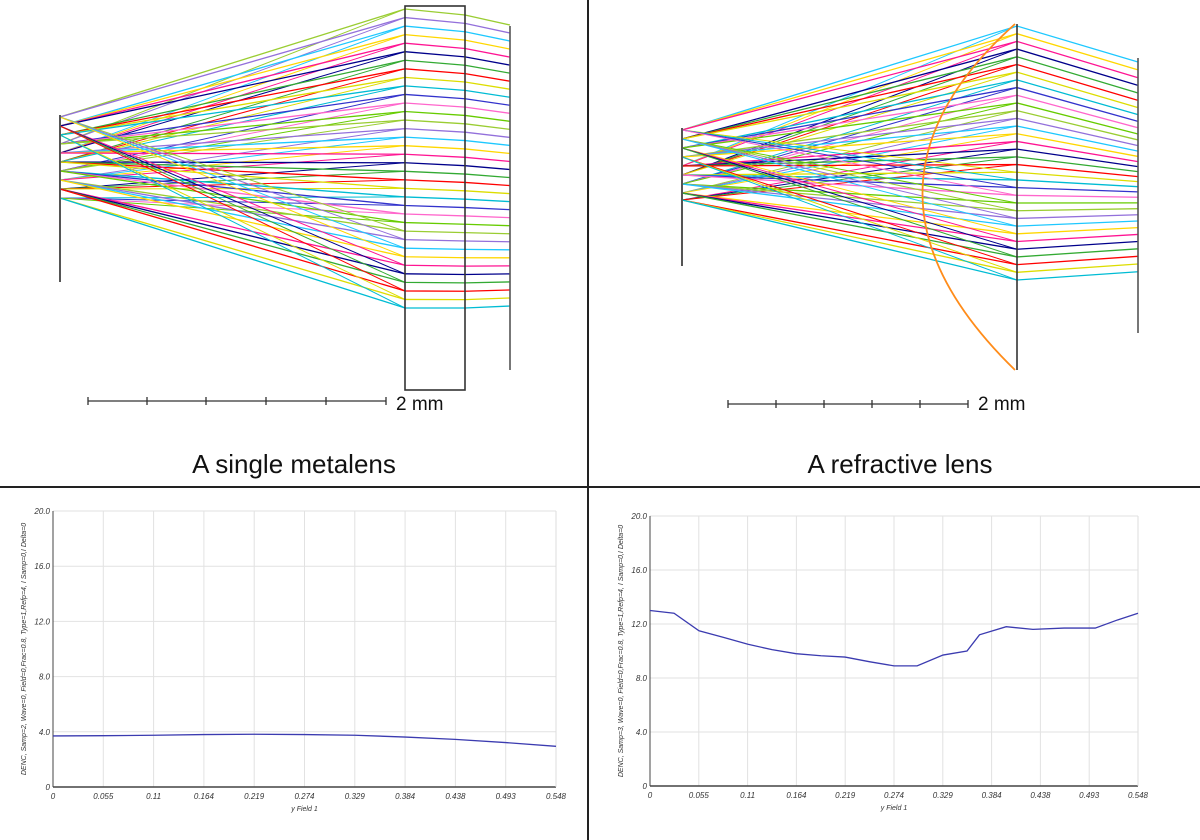 Image resolution: width=1200 pixels, height=840 pixels. What do you see at coordinates (600, 487) in the screenshot?
I see `horizontal-divider` at bounding box center [600, 487].